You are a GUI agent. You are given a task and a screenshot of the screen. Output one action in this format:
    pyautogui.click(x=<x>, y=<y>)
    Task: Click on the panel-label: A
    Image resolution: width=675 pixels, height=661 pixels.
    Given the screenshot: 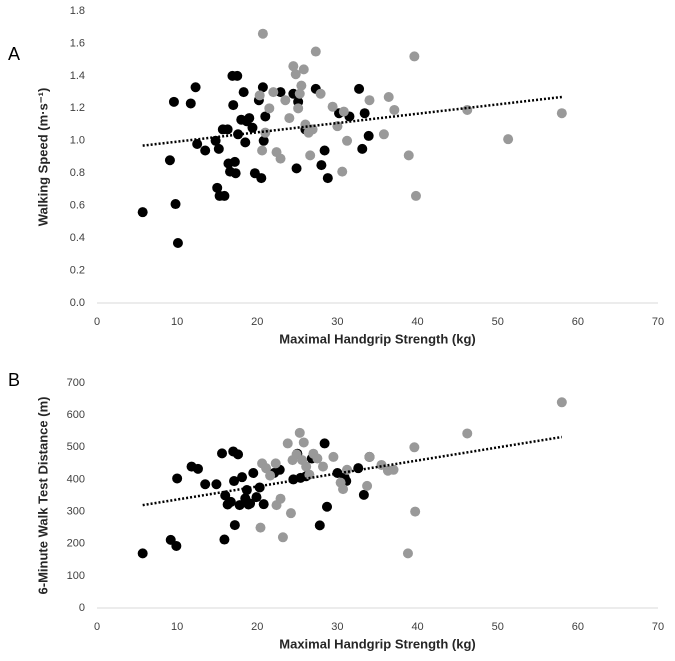 What is the action you would take?
    pyautogui.click(x=14, y=54)
    